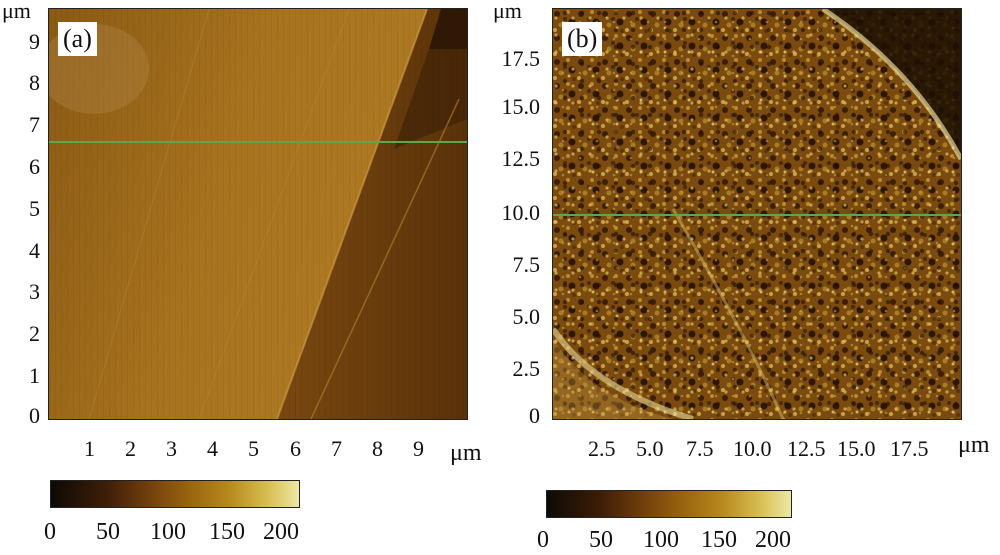 This screenshot has width=1000, height=555. Describe the element at coordinates (582, 39) in the screenshot. I see `panel-tag-b: (b)` at that location.